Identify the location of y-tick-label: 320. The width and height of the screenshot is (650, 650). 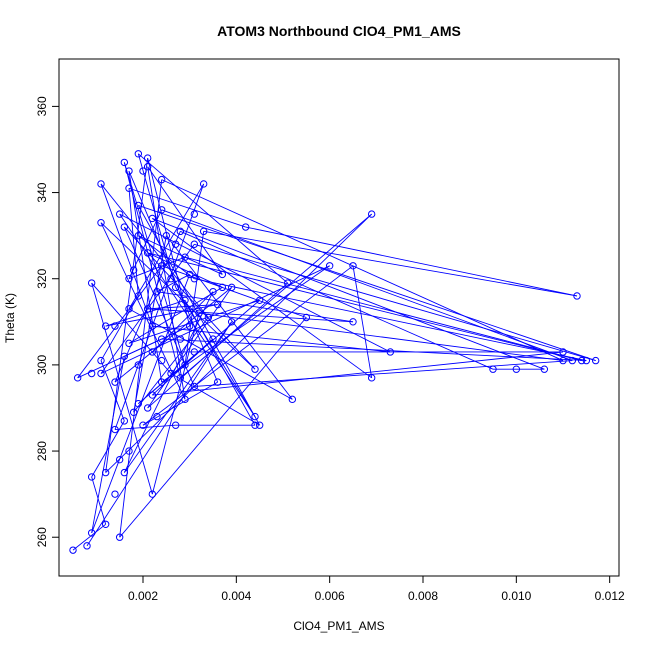
(42, 278).